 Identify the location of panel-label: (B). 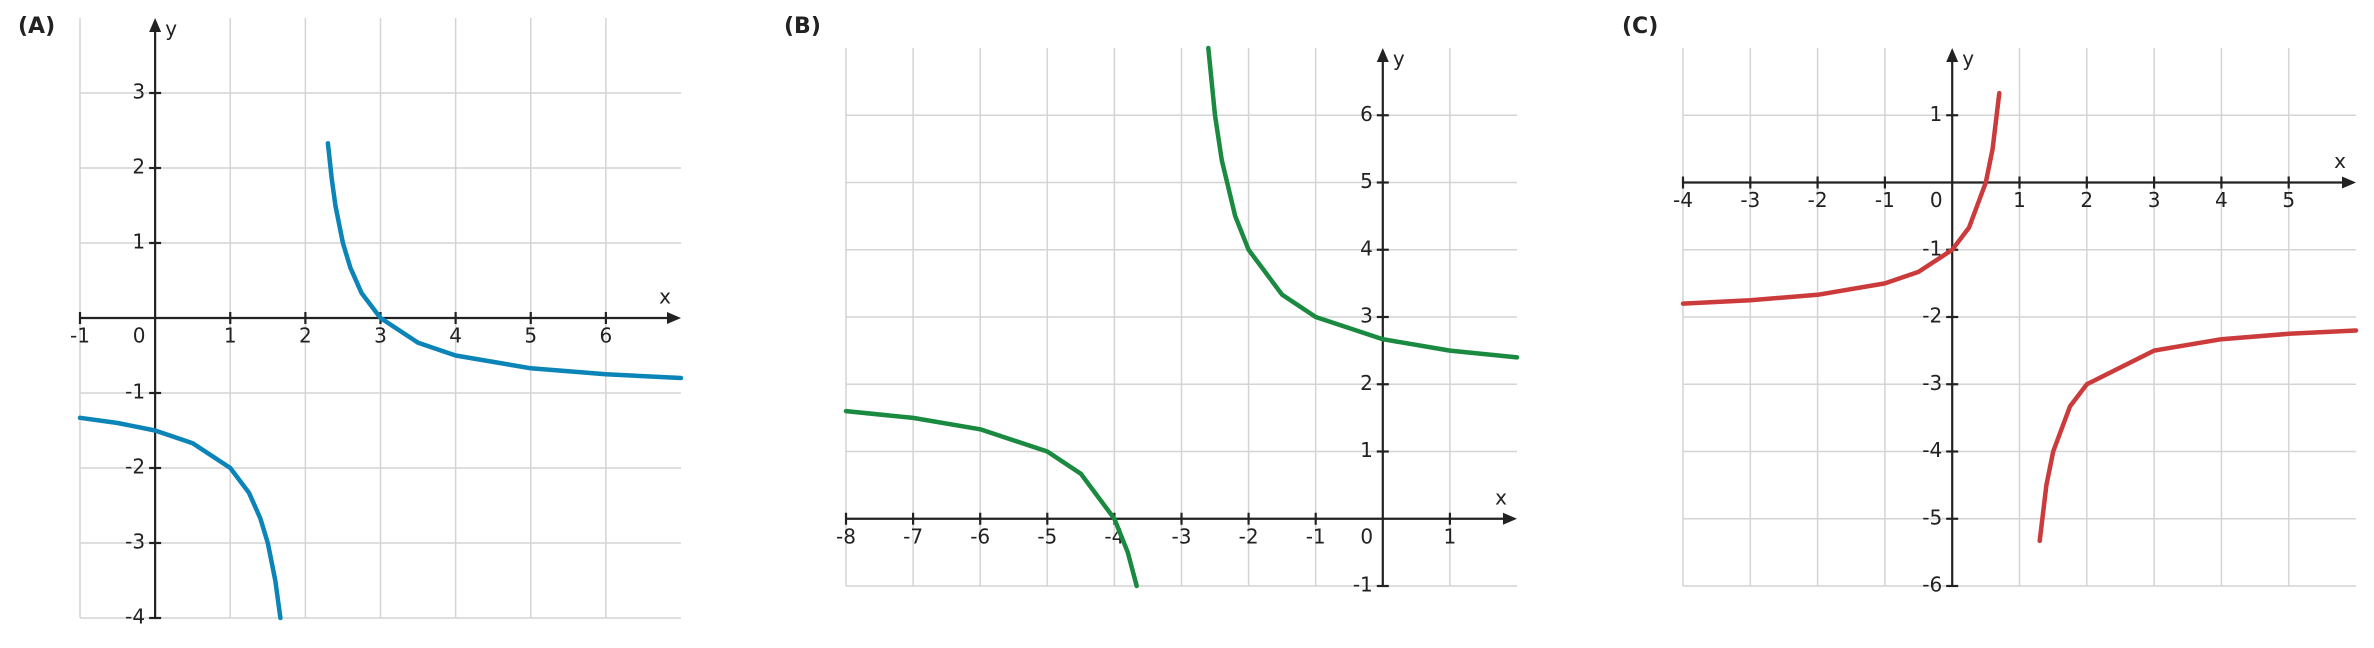
(802, 26).